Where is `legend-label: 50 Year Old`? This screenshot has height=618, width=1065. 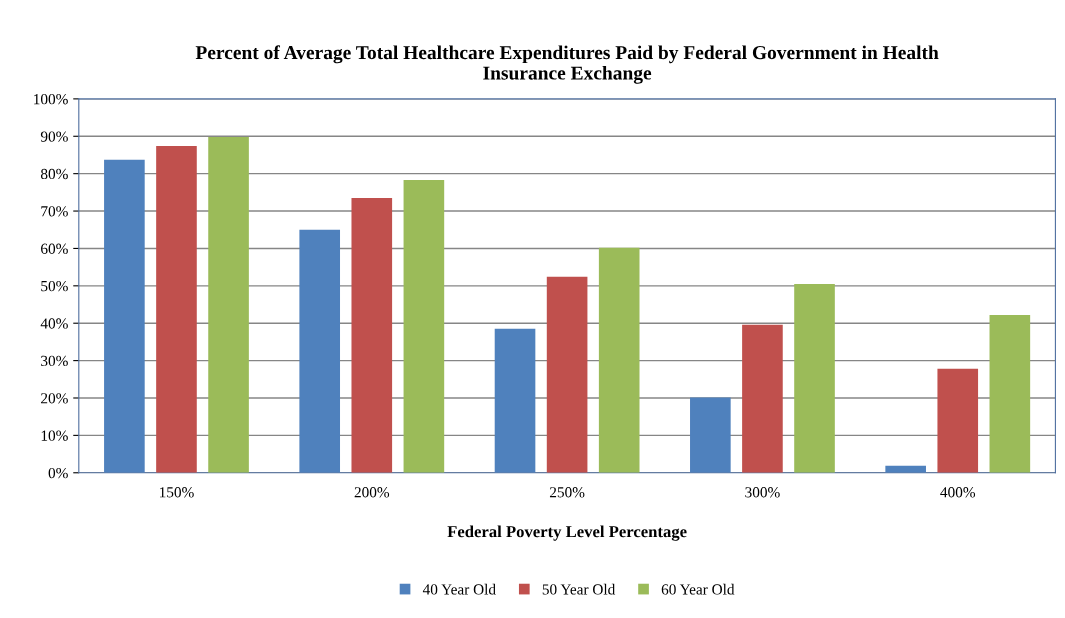
legend-label: 50 Year Old is located at coordinates (579, 589).